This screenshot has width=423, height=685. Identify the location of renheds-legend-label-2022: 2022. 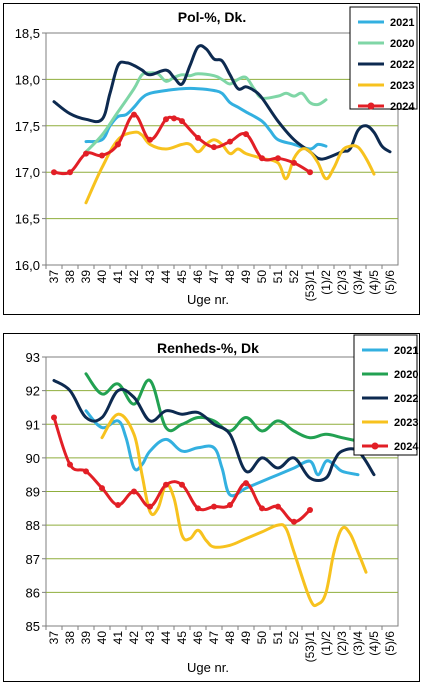
(406, 399).